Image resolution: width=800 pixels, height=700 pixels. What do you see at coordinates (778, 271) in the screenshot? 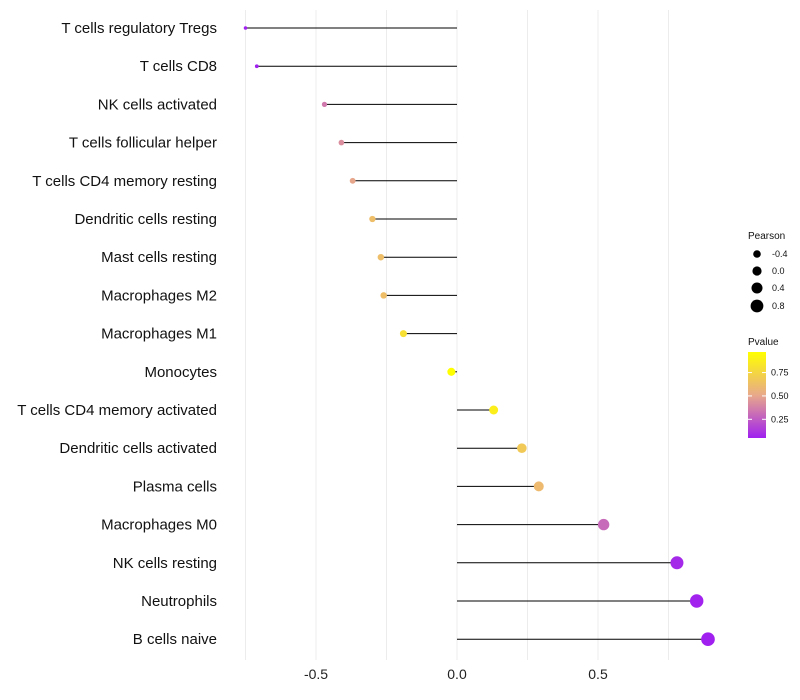
I see `size-legend-label: 0.0` at bounding box center [778, 271].